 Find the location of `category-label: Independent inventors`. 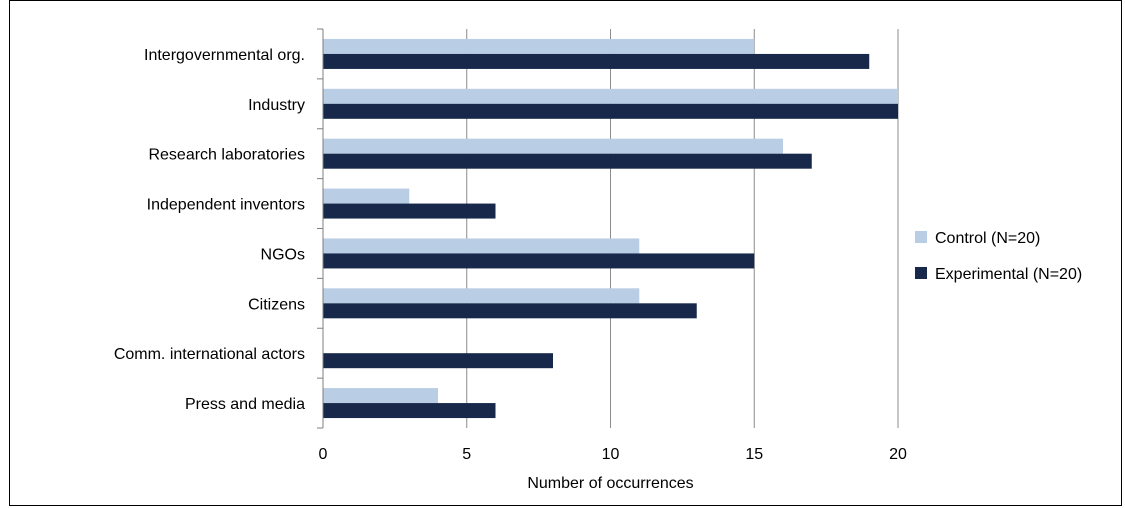

category-label: Independent inventors is located at coordinates (226, 205).